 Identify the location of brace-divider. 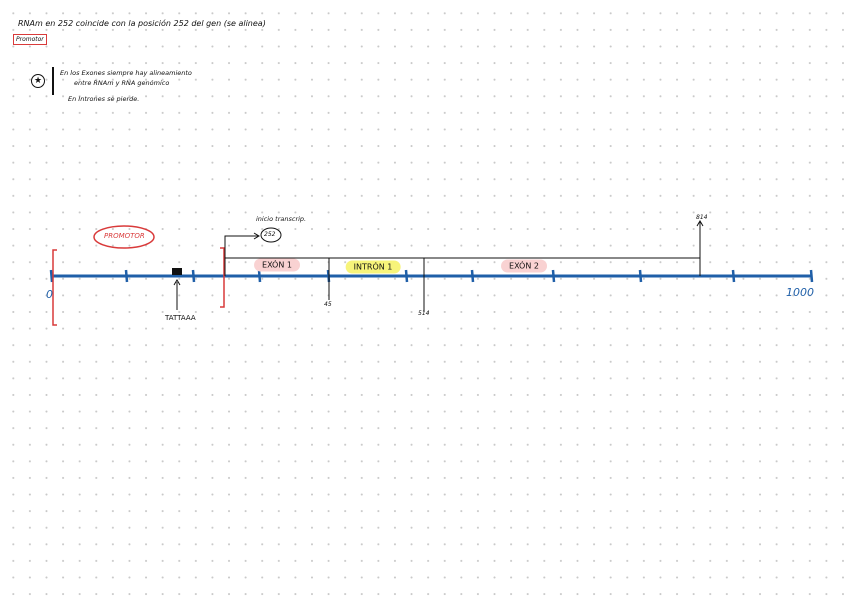
(53, 81).